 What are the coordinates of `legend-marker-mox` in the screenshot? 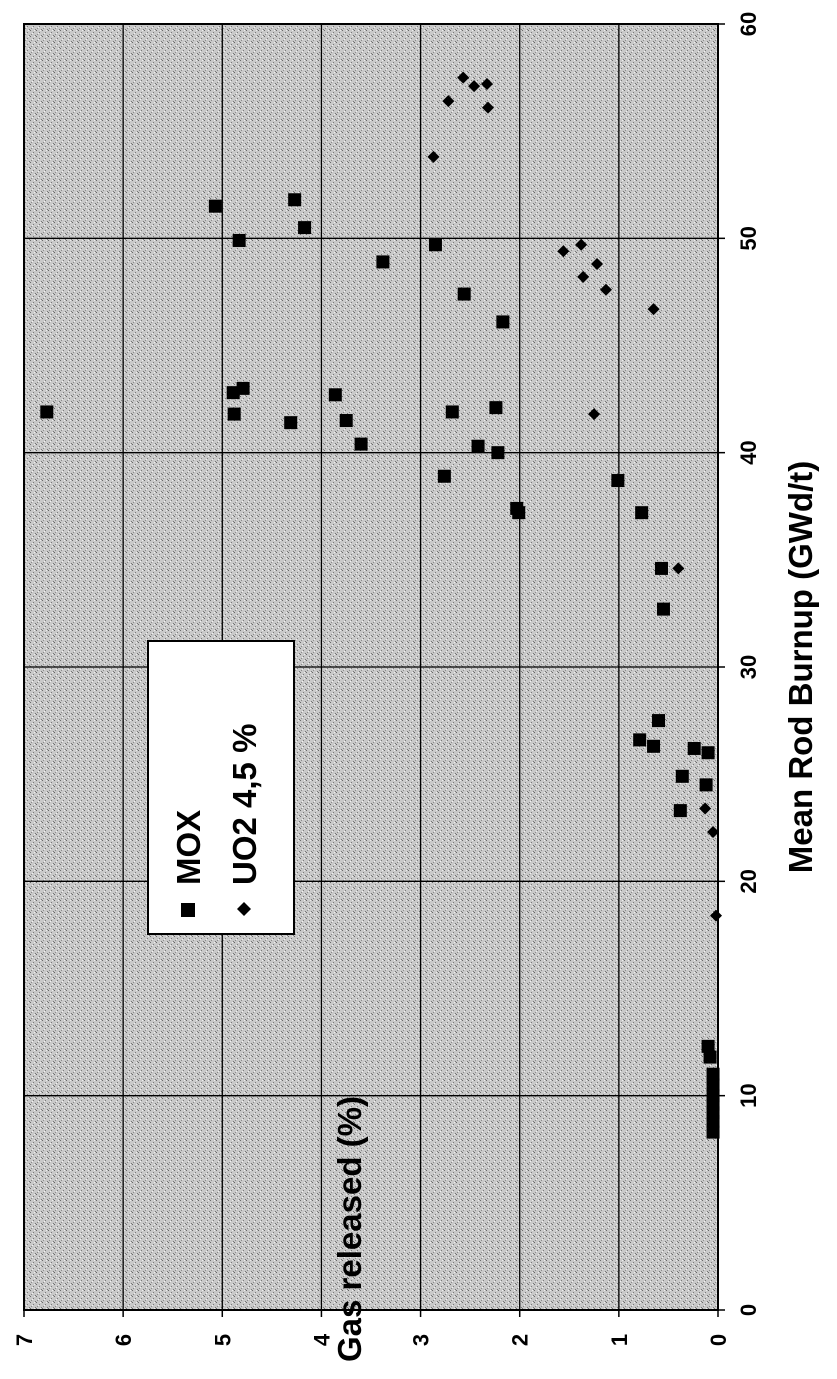 It's located at (188, 910).